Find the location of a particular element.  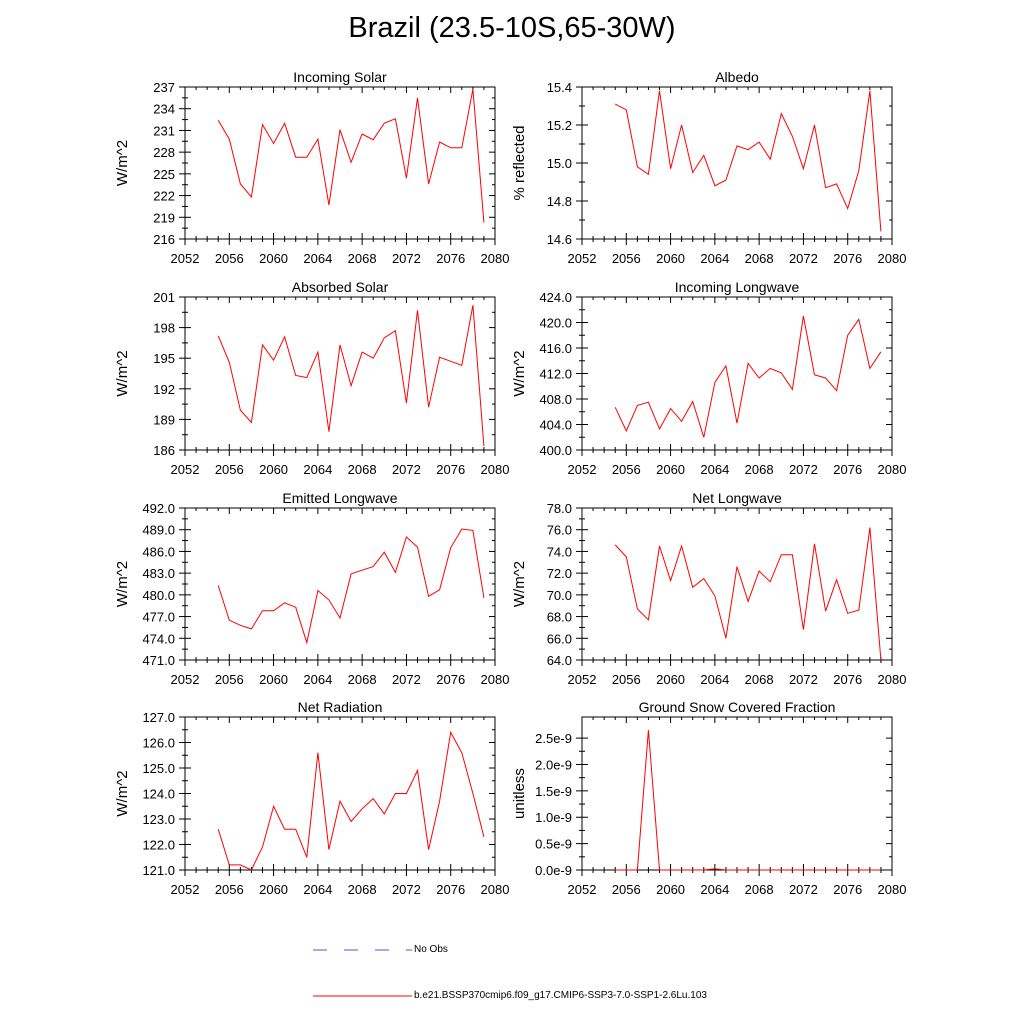

panel-2-ylabel: % reflected is located at coordinates (519, 162).